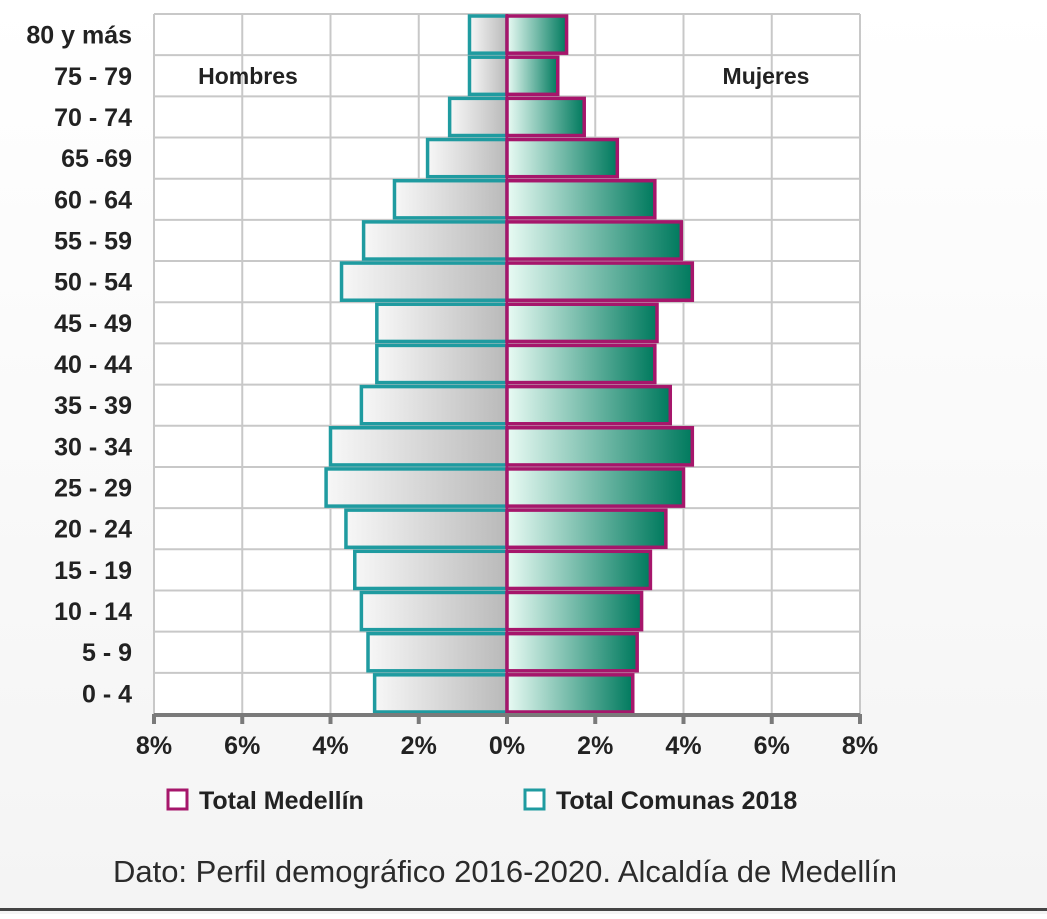 Image resolution: width=1047 pixels, height=919 pixels. I want to click on category-label: 40 - 44, so click(93, 365).